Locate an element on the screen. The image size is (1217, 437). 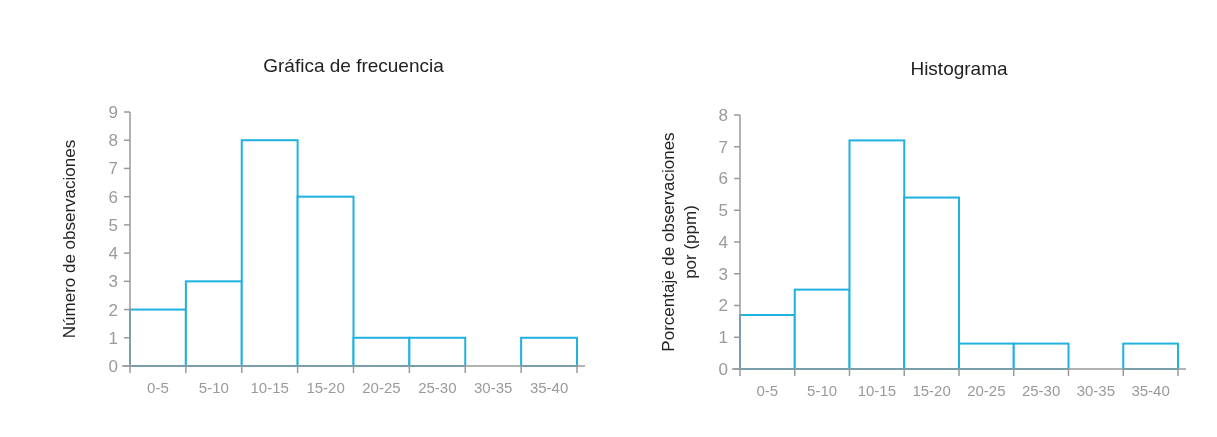
y-axis-title: Porcentaje de observaciones por (ppm) is located at coordinates (679, 242).